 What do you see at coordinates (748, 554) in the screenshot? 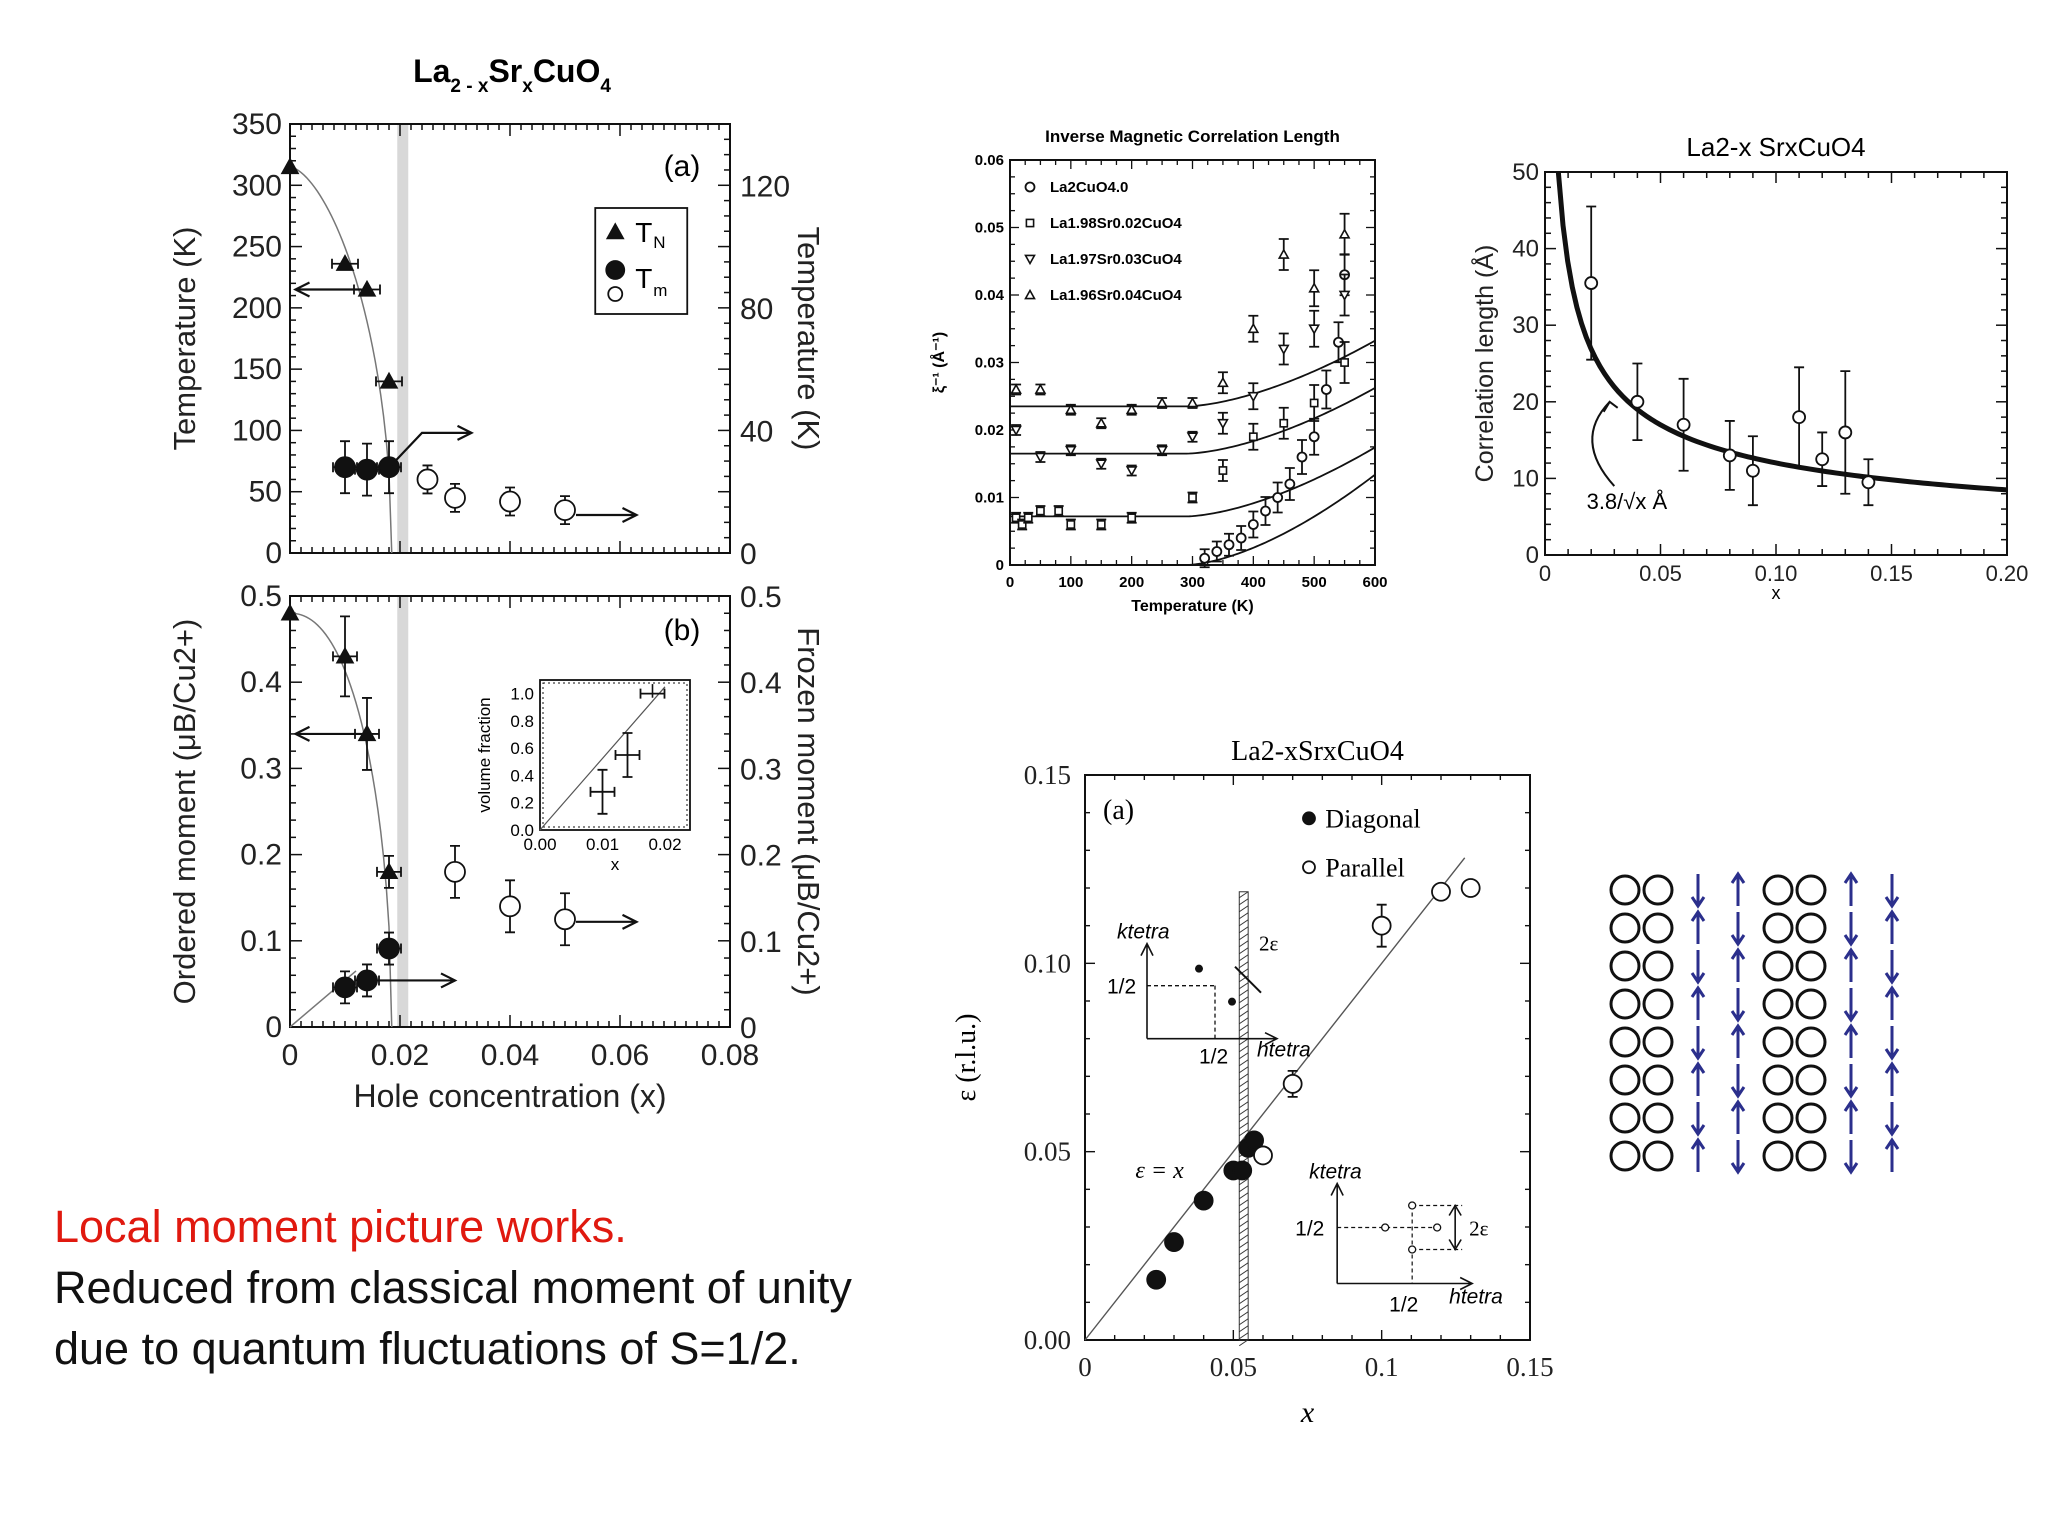
I see `y2-tick-label-a: 0` at bounding box center [748, 554].